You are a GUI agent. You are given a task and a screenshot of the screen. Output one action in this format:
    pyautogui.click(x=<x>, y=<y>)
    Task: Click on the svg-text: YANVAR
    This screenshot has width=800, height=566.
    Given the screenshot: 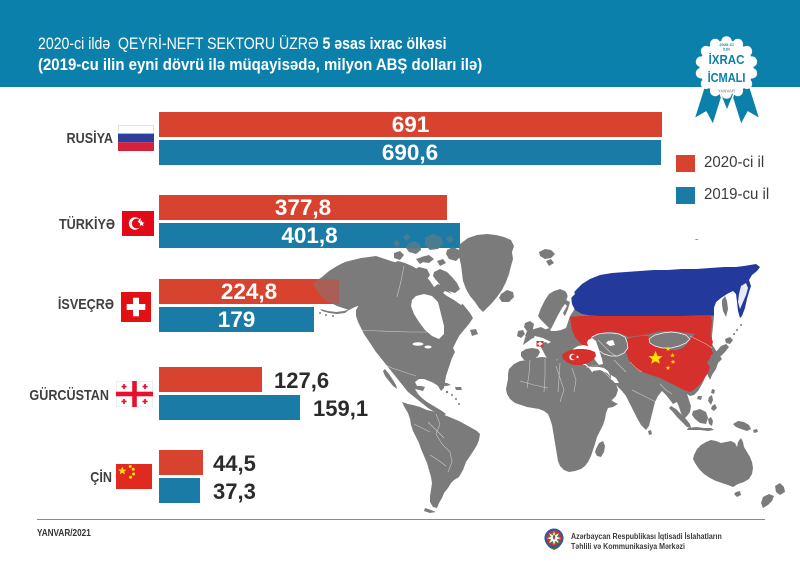 What is the action you would take?
    pyautogui.click(x=726, y=91)
    